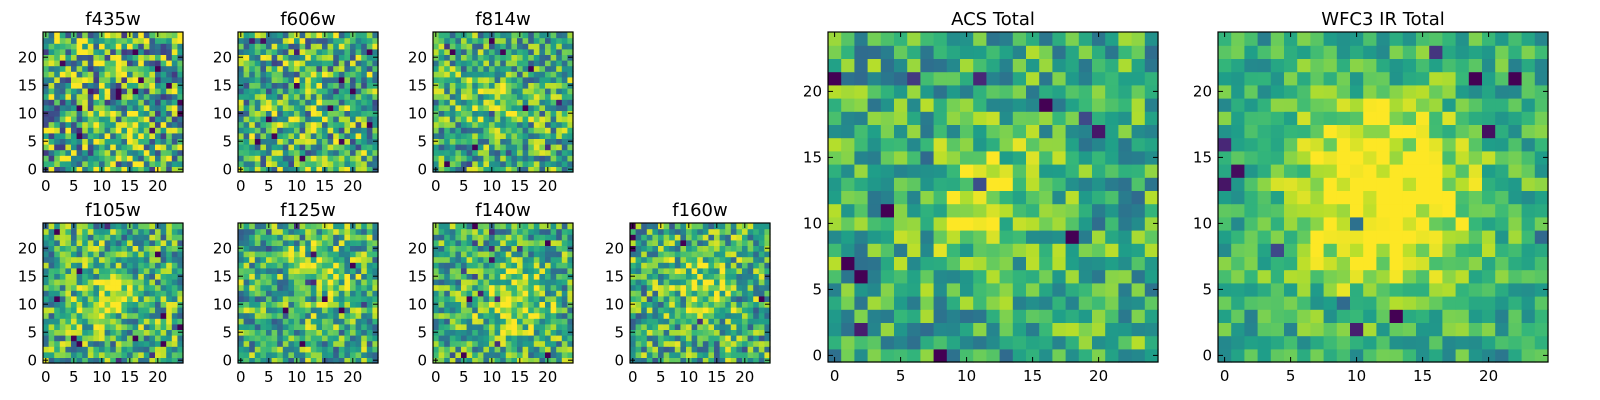 This screenshot has width=1600, height=400. Describe the element at coordinates (716, 377) in the screenshot. I see `x-tick-label: 15` at that location.